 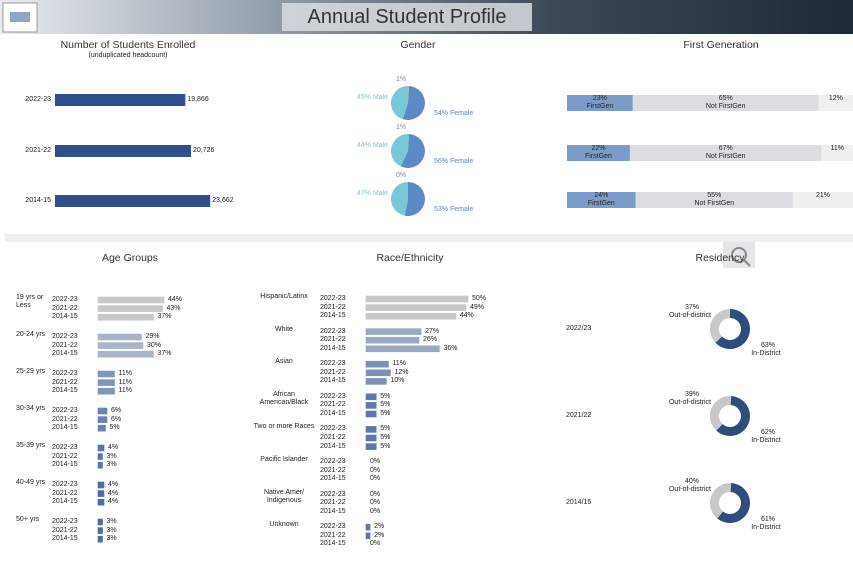 What do you see at coordinates (372, 145) in the screenshot?
I see `male-label: 44% Male` at bounding box center [372, 145].